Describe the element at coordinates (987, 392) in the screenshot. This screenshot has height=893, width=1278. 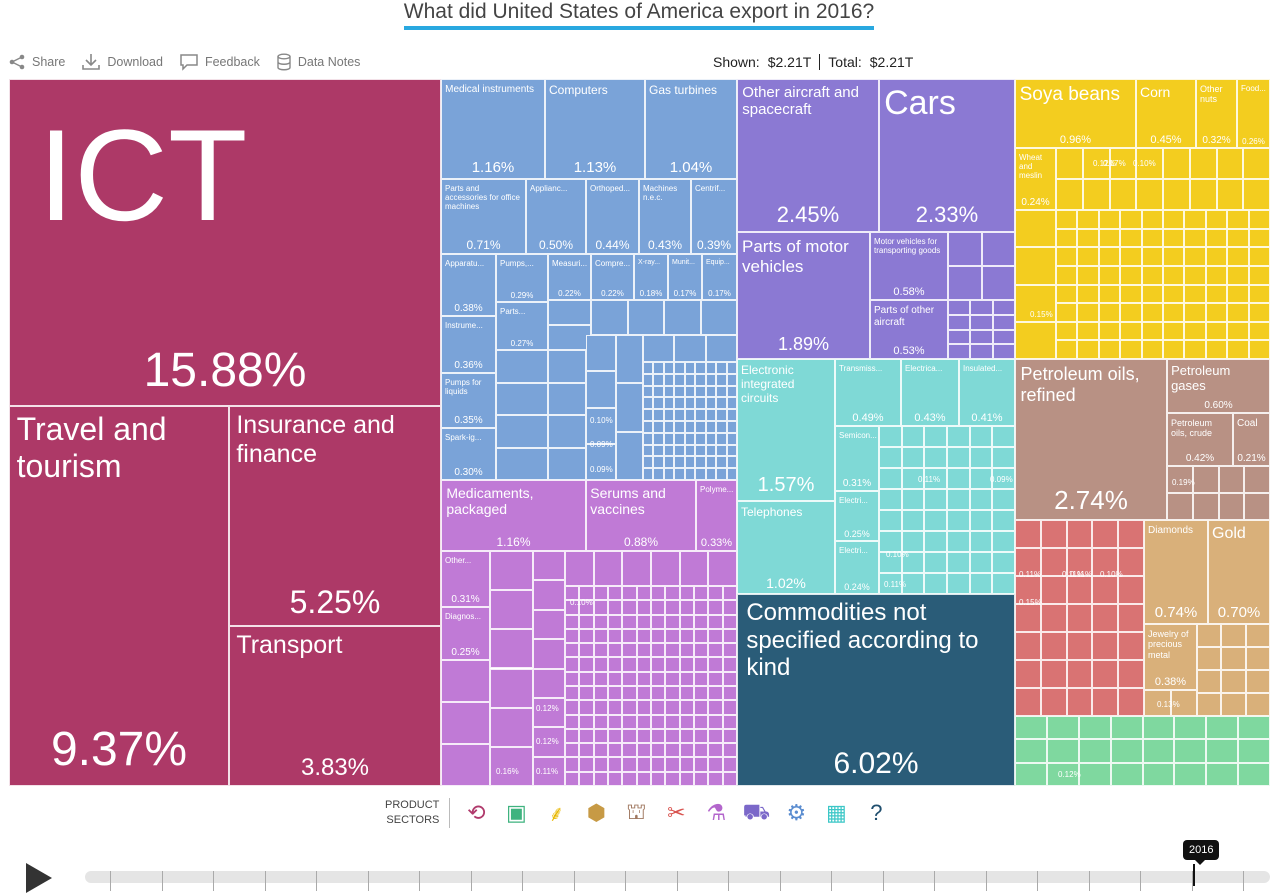
I see `treemap-cell-insulated: Insulated... 0.41%` at that location.